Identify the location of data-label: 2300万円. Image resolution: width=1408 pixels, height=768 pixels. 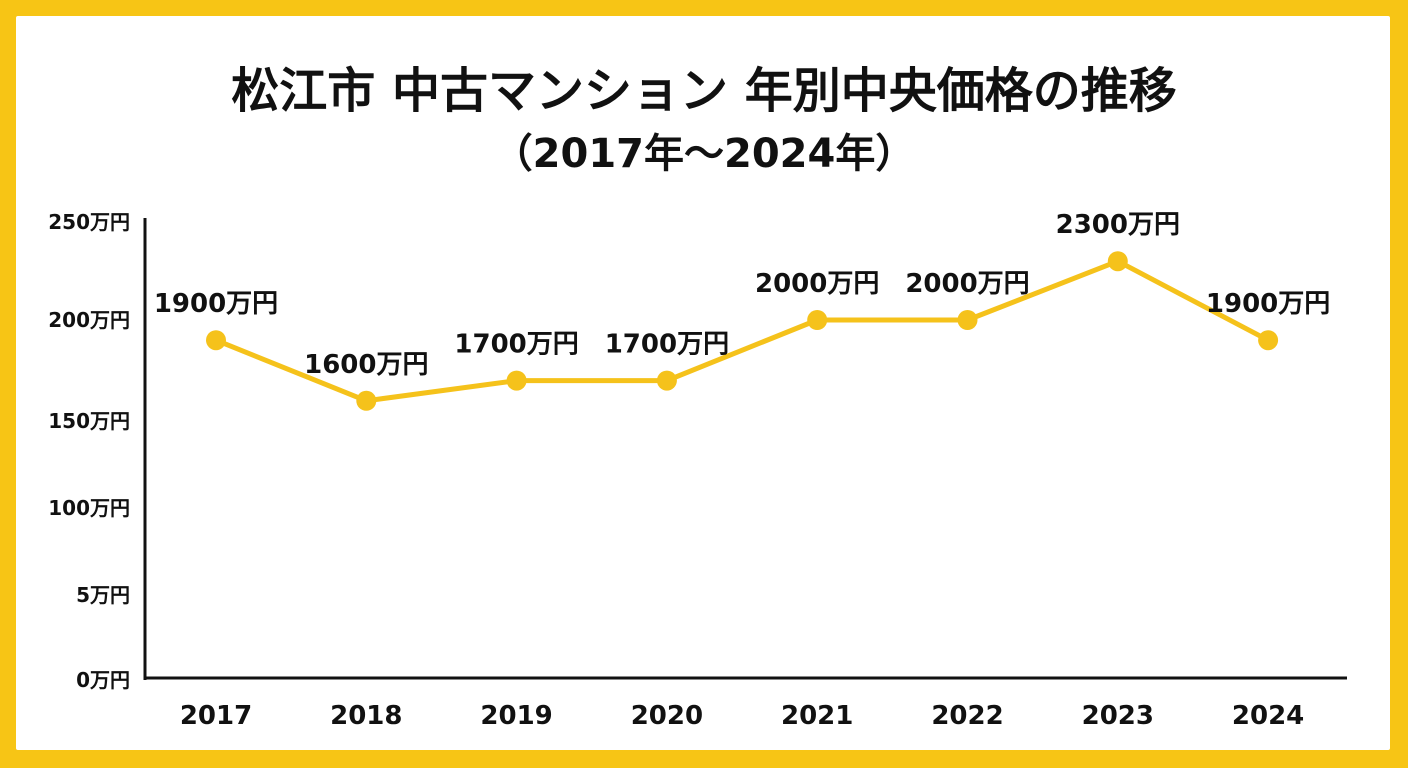
(1118, 225).